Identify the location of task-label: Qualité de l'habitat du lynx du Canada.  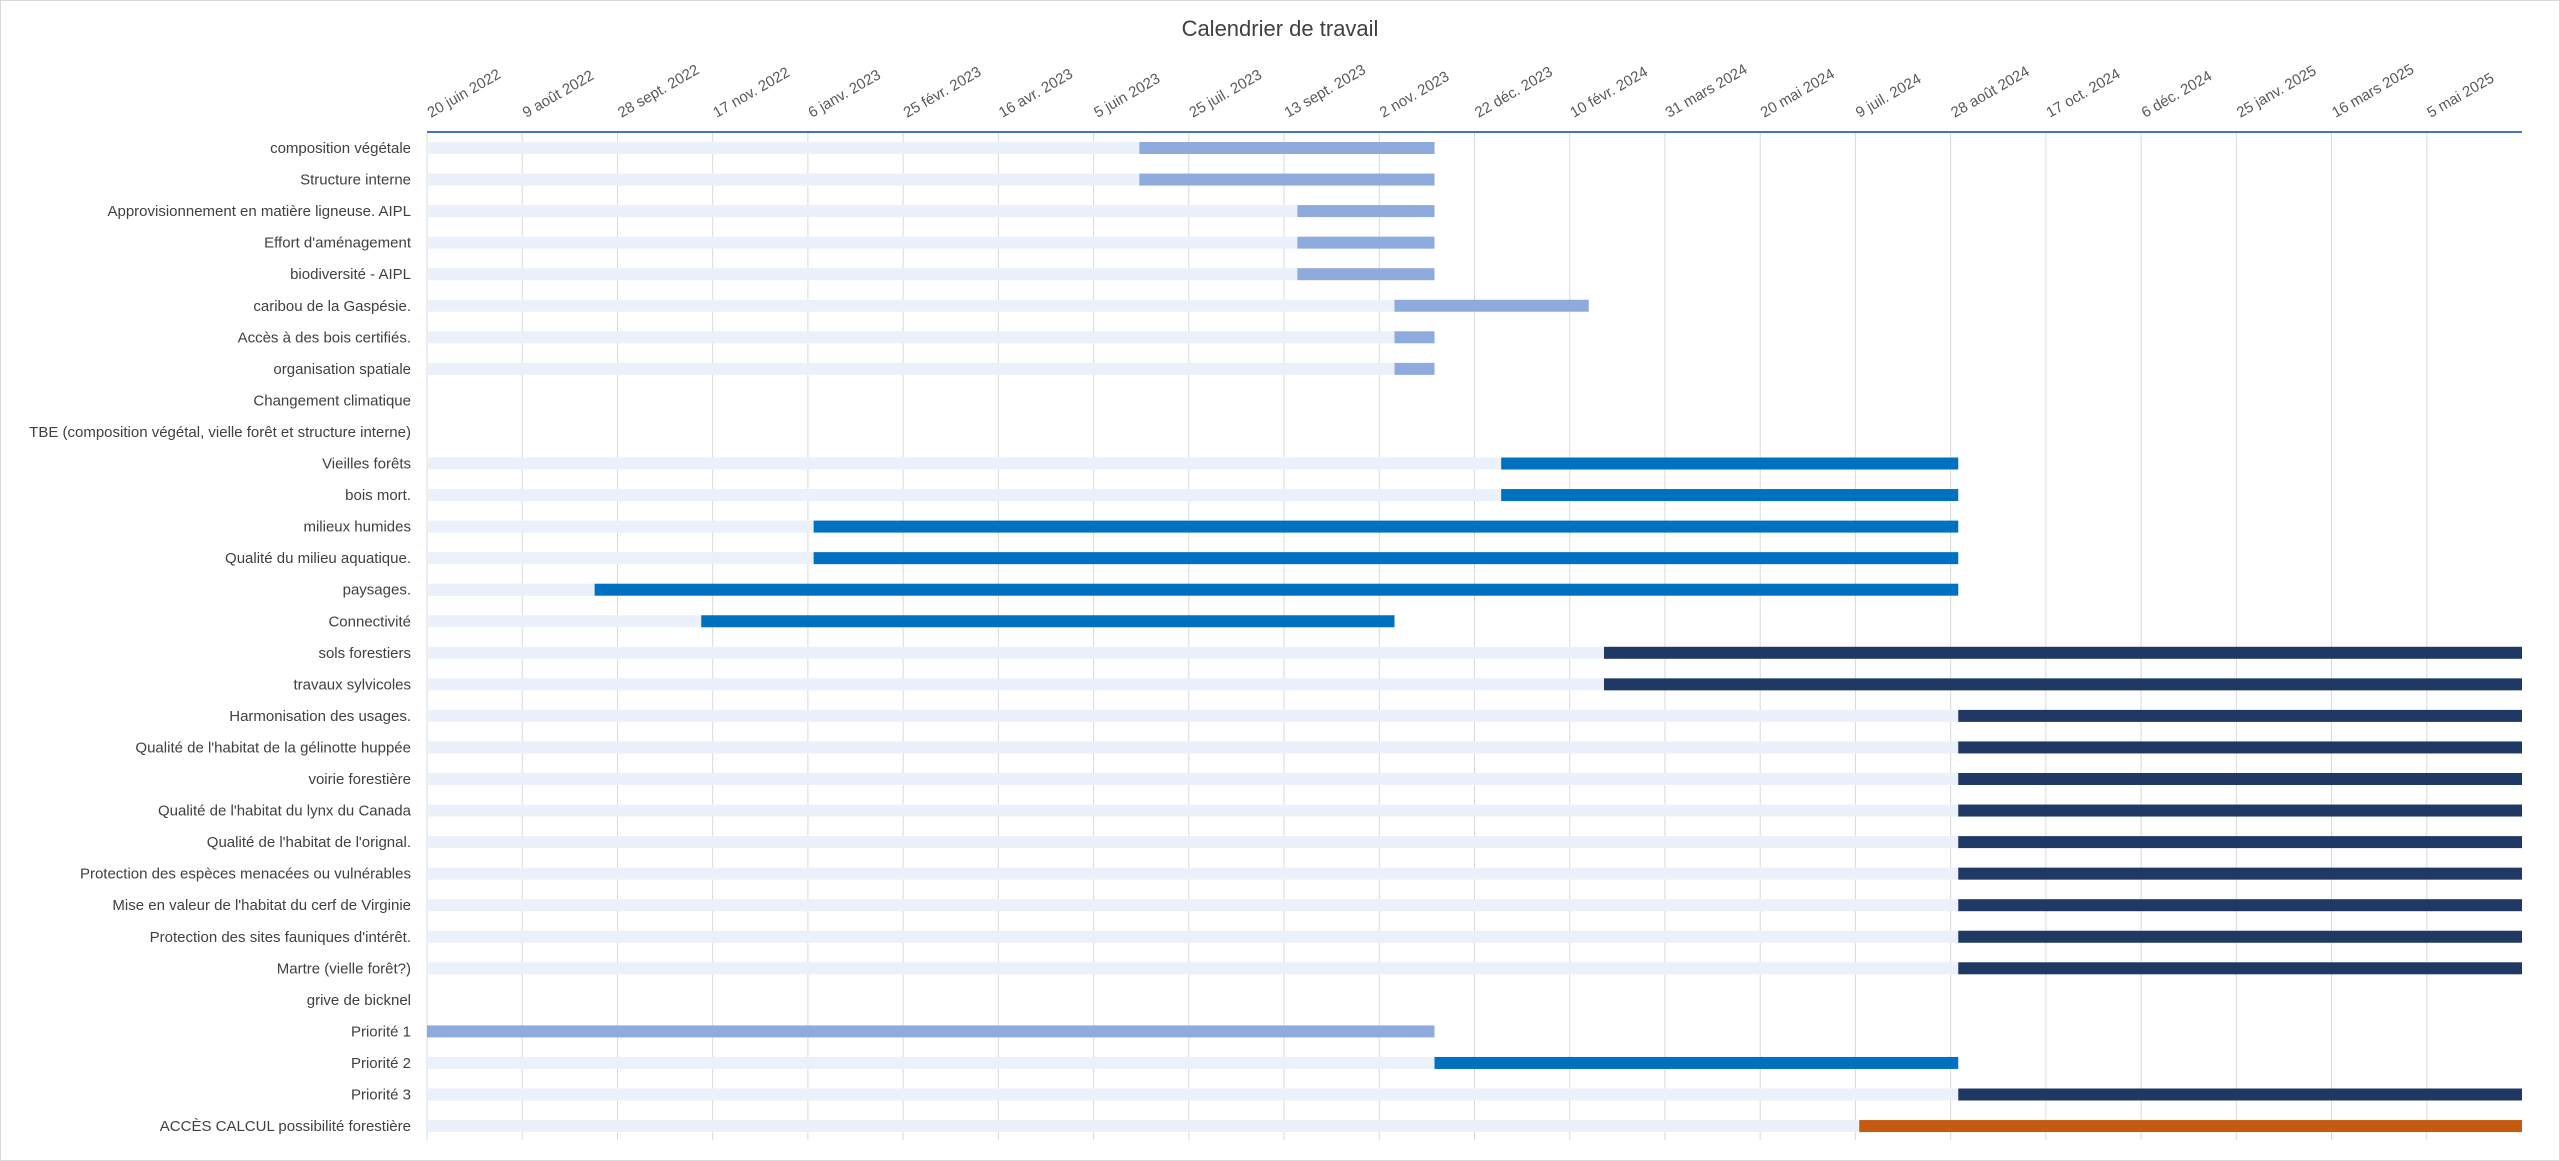
(285, 811).